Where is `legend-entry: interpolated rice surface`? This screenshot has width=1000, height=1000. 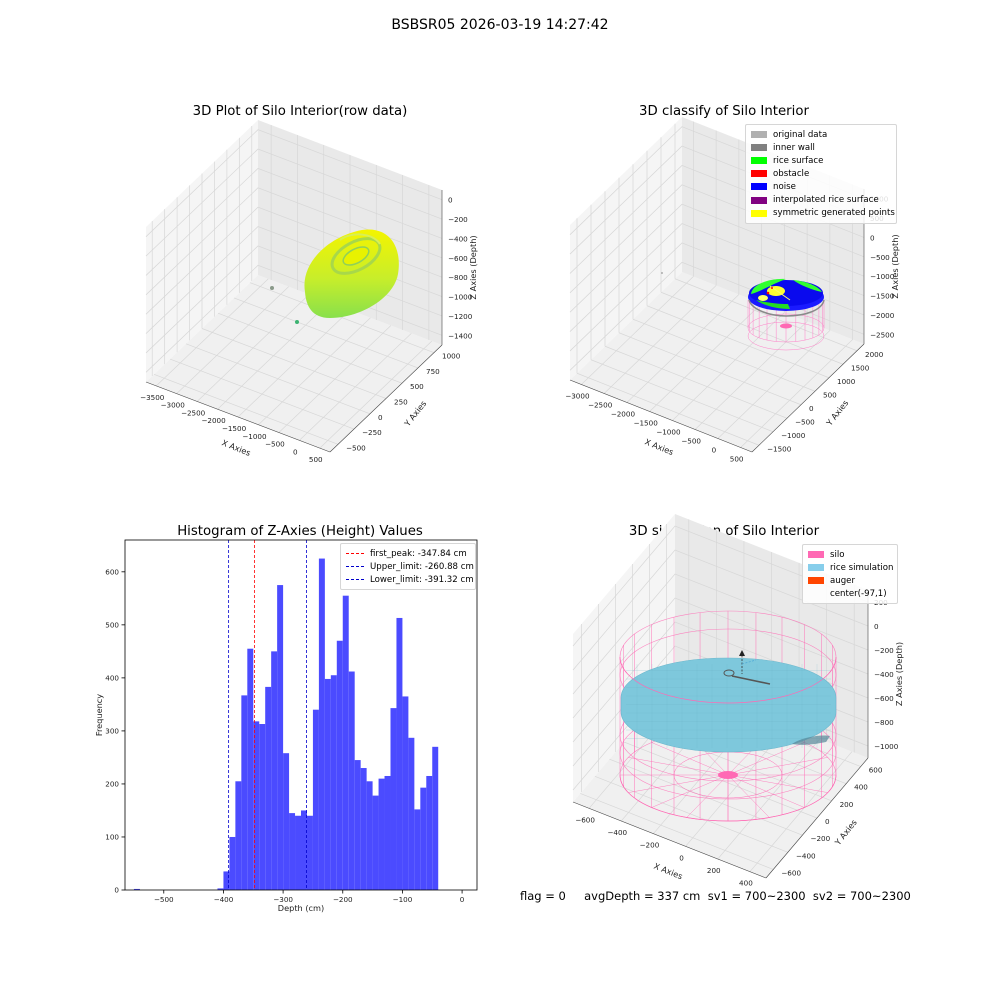
legend-entry: interpolated rice surface is located at coordinates (821, 199).